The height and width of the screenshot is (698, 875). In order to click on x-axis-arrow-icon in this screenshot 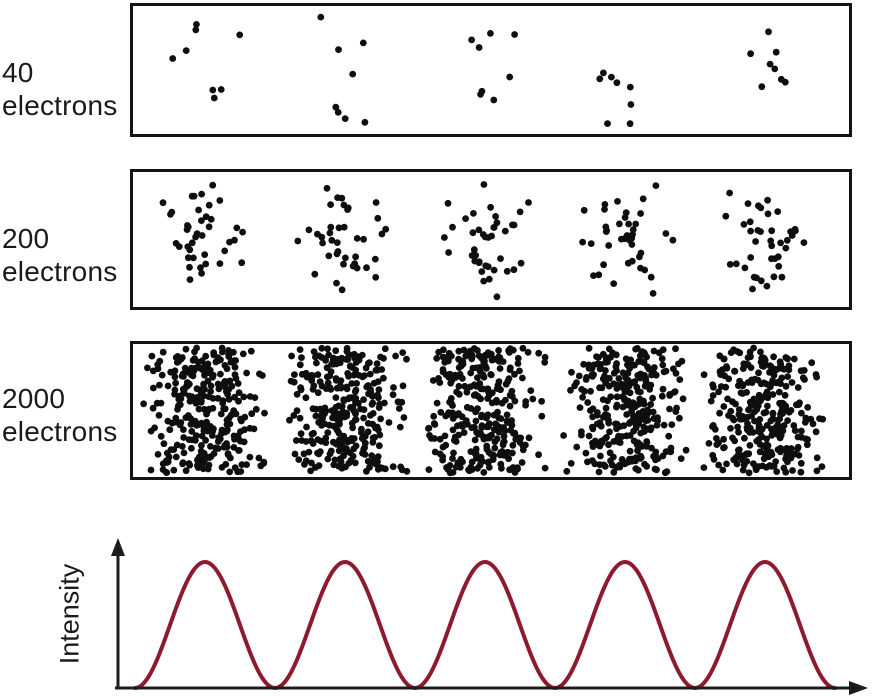, I will do `click(858, 688)`.